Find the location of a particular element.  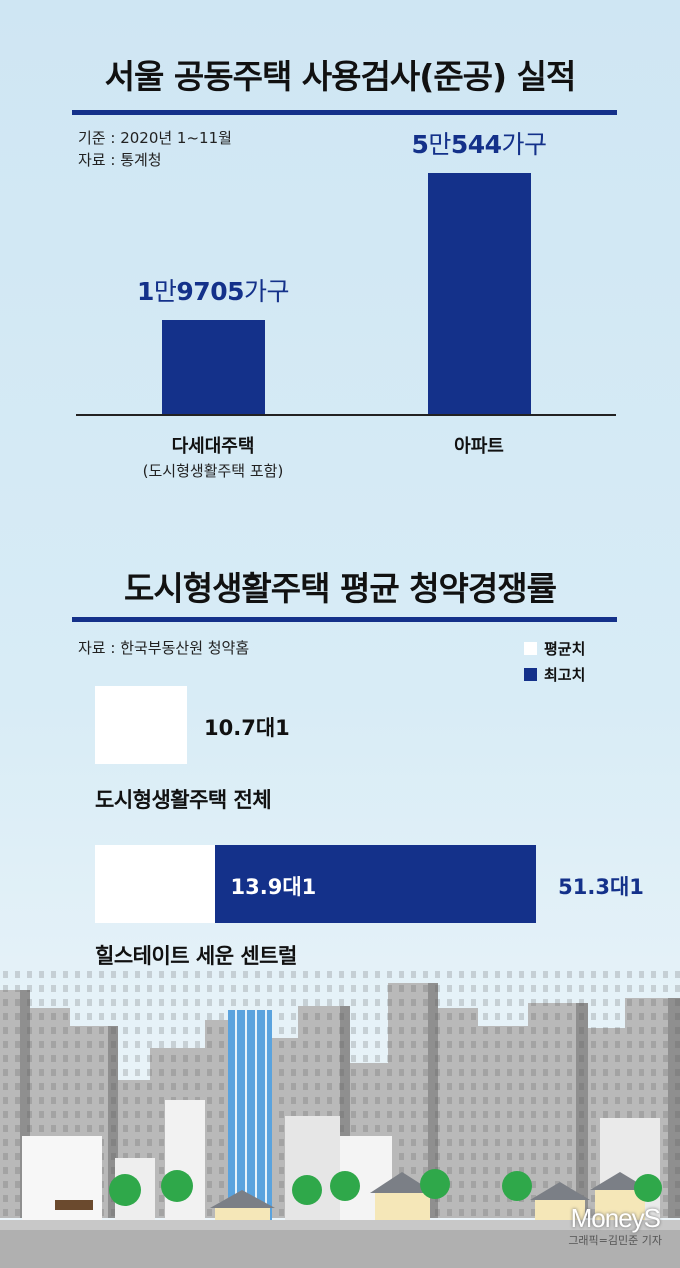

chart1-note-basis: 기준 : 2020년 1~11월 is located at coordinates (155, 138).